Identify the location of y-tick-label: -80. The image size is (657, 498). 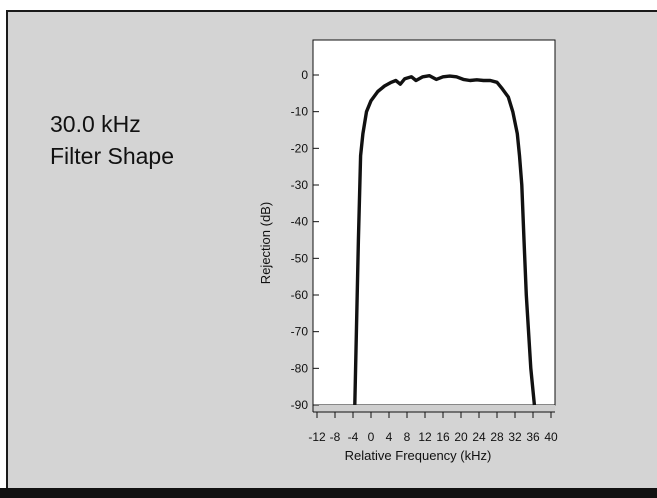
(300, 368).